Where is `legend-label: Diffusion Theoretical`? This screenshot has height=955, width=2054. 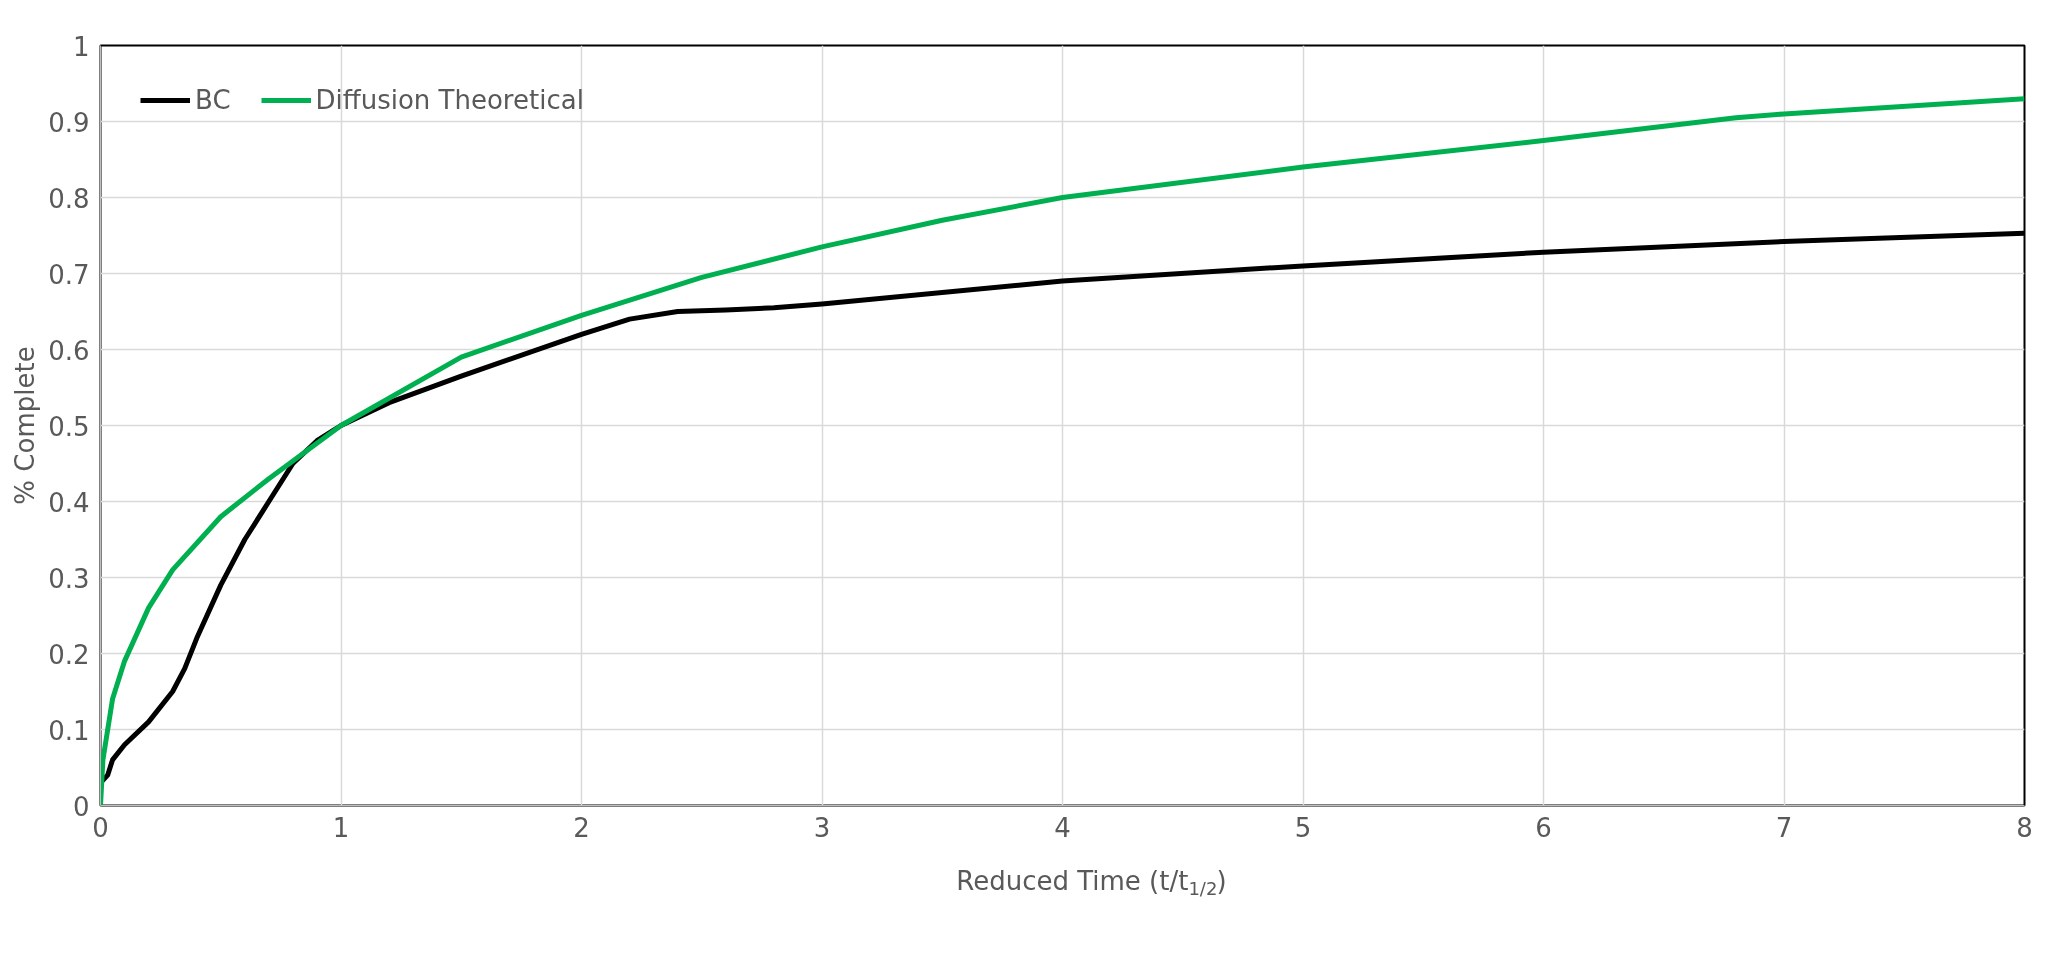 legend-label: Diffusion Theoretical is located at coordinates (449, 100).